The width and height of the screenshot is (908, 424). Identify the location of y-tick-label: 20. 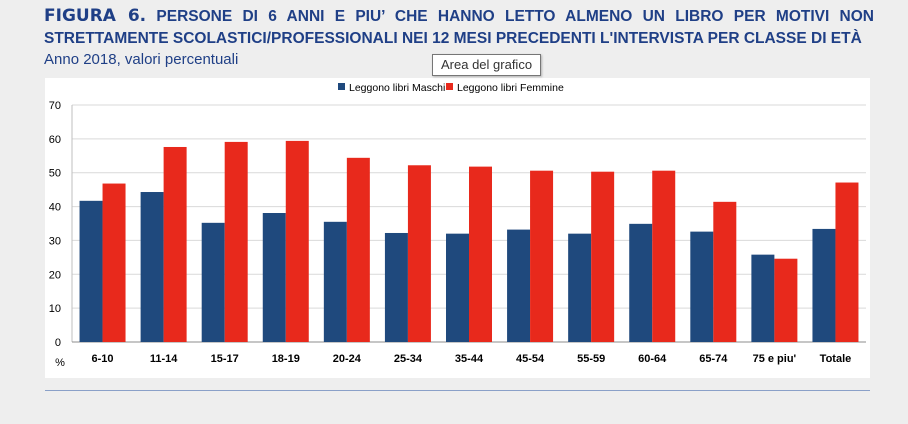
(55, 275).